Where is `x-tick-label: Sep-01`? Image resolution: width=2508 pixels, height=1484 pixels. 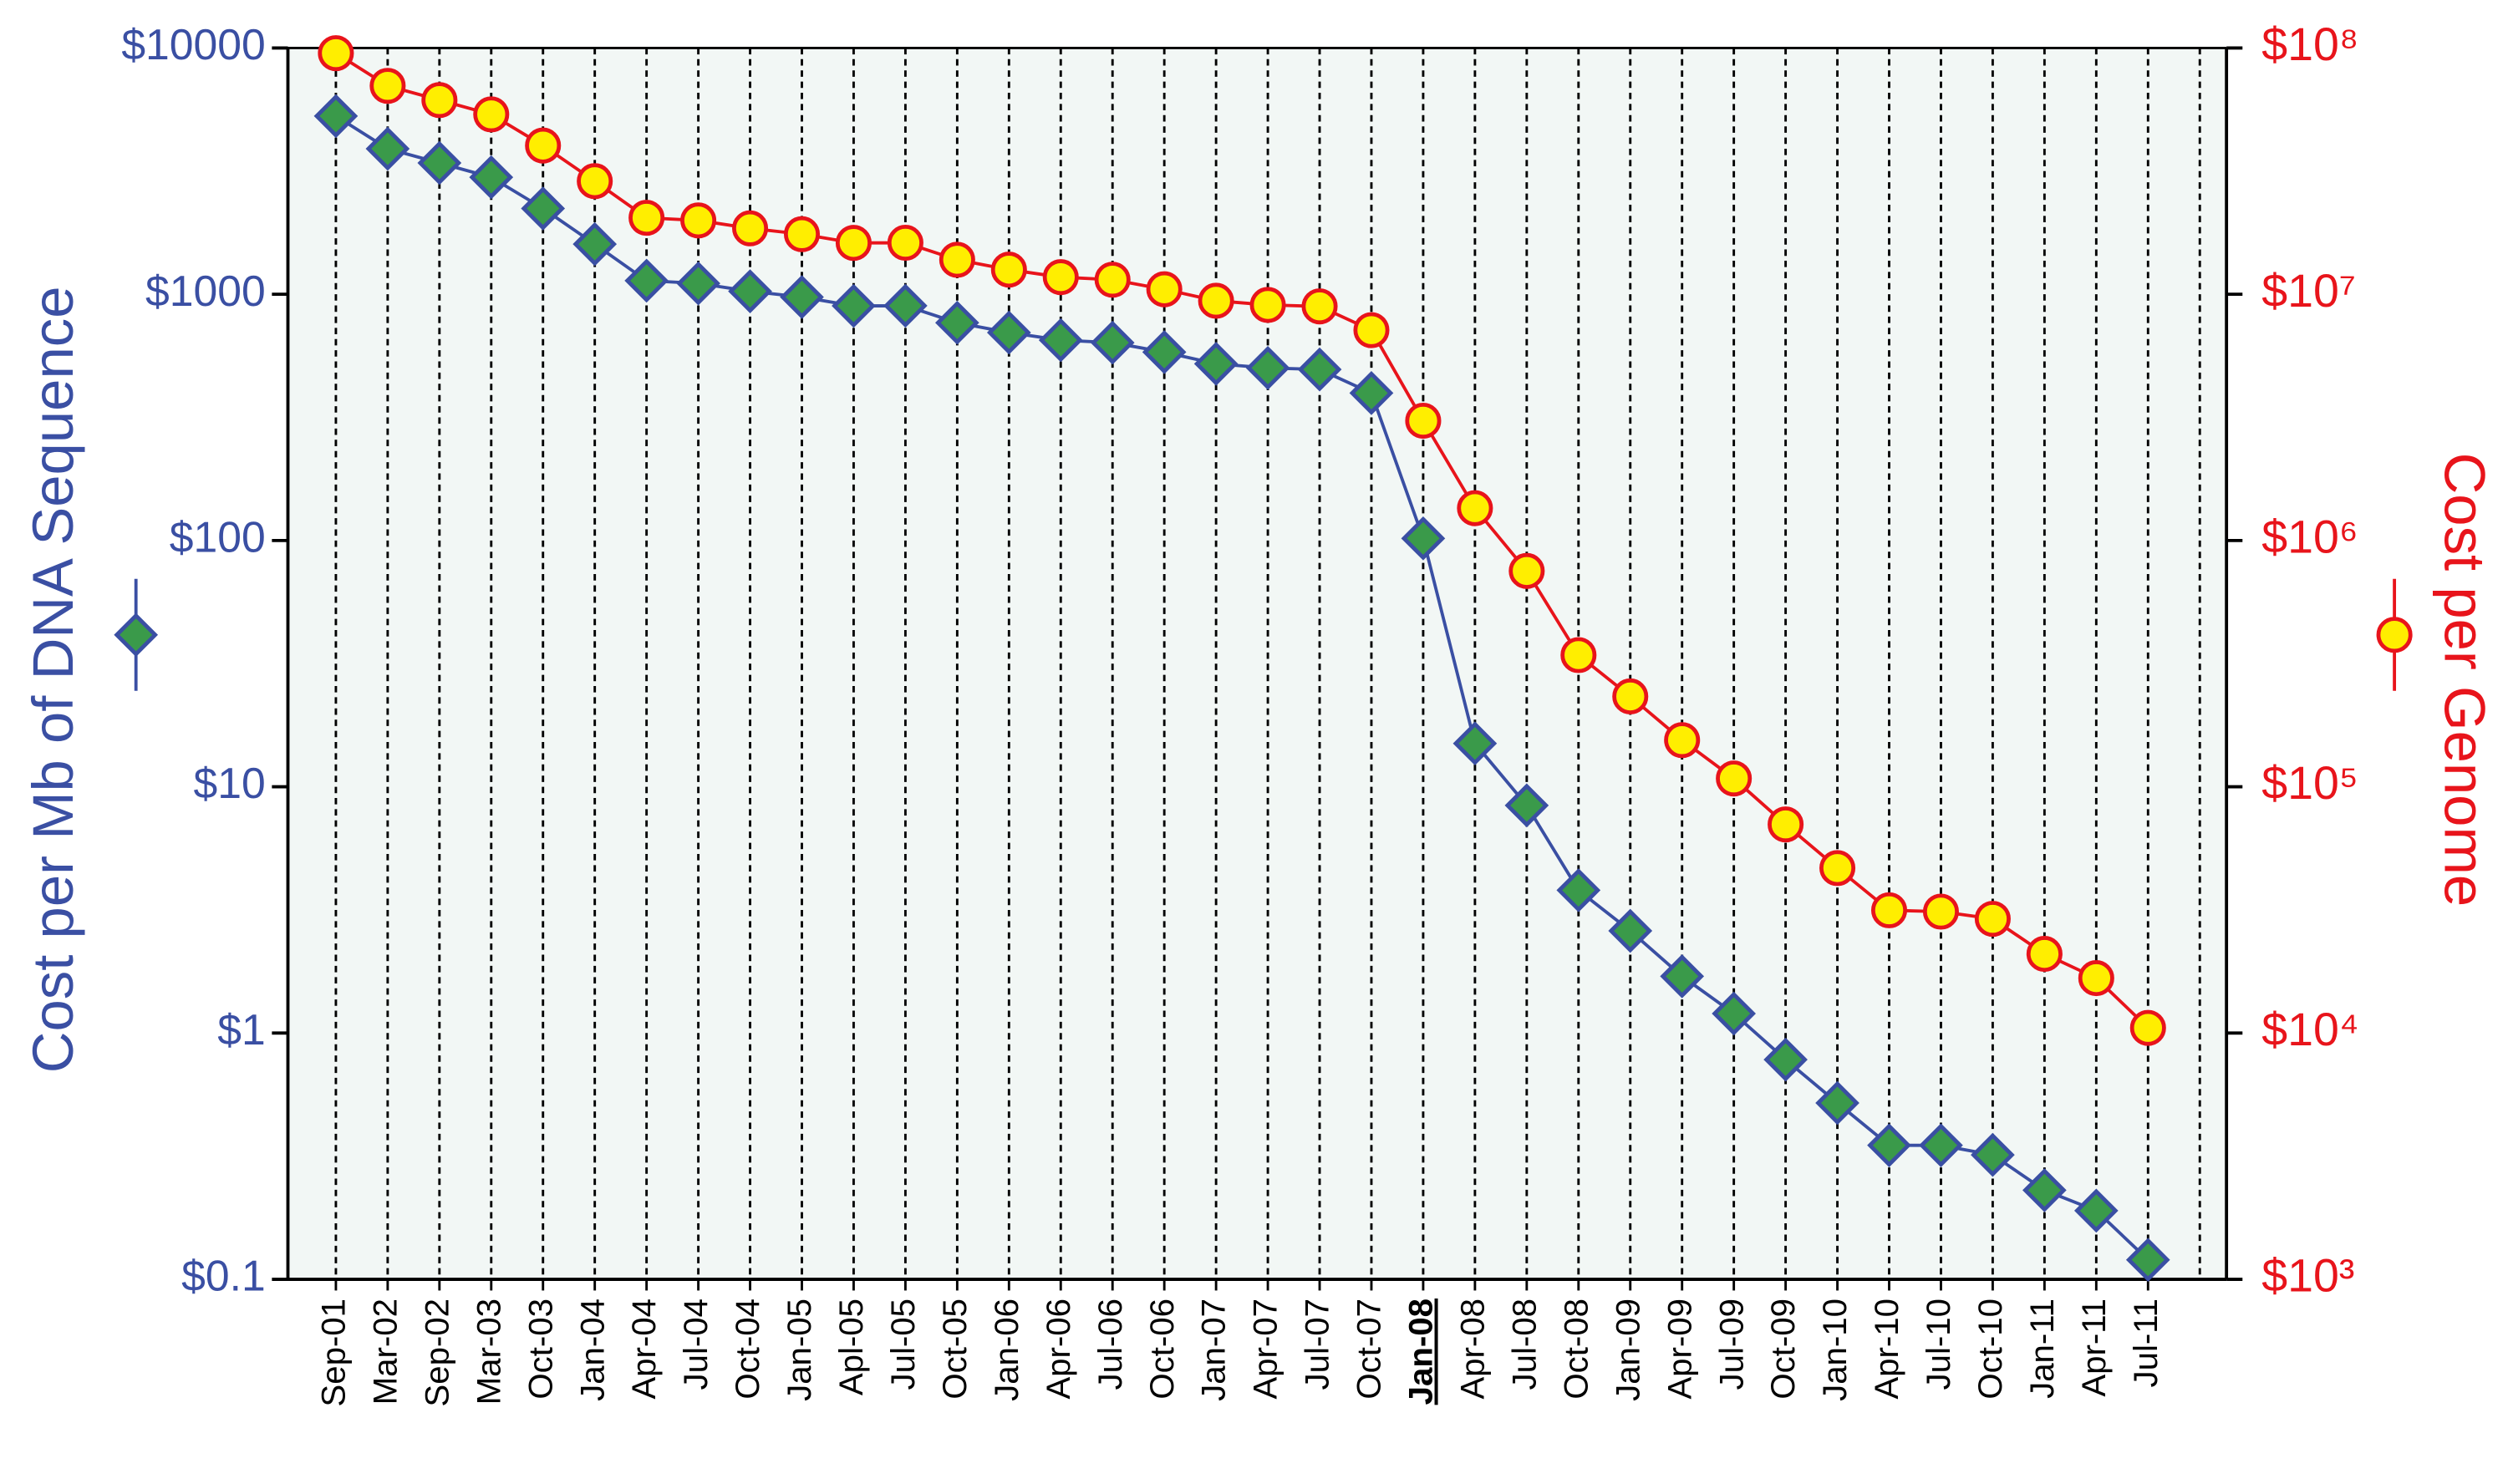
x-tick-label: Sep-01 is located at coordinates (334, 1352).